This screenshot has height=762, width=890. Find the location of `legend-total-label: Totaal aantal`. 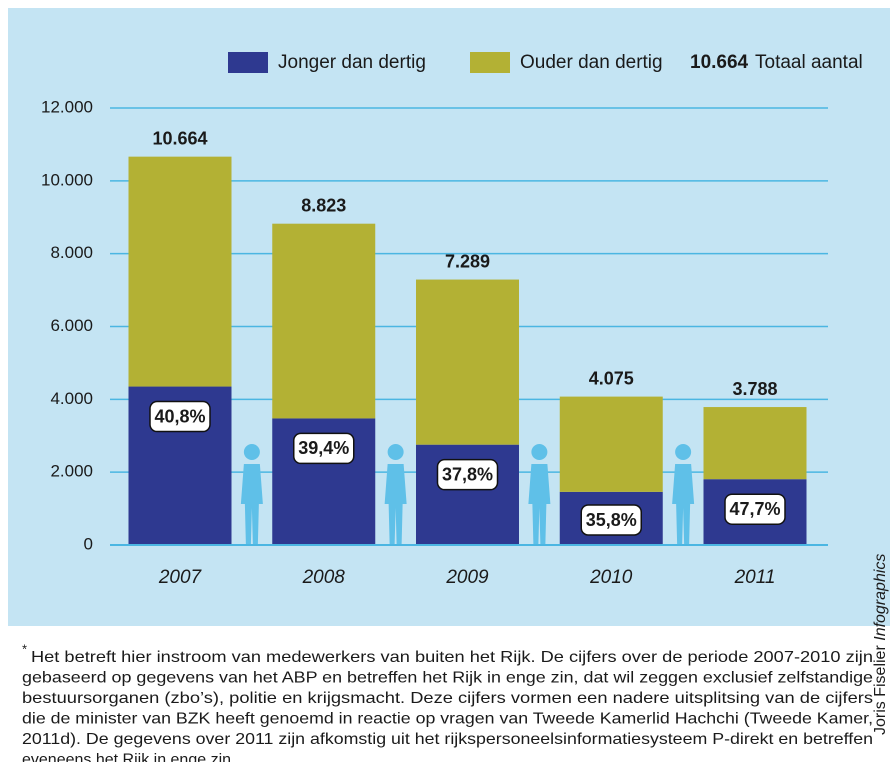

legend-total-label: Totaal aantal is located at coordinates (809, 62).